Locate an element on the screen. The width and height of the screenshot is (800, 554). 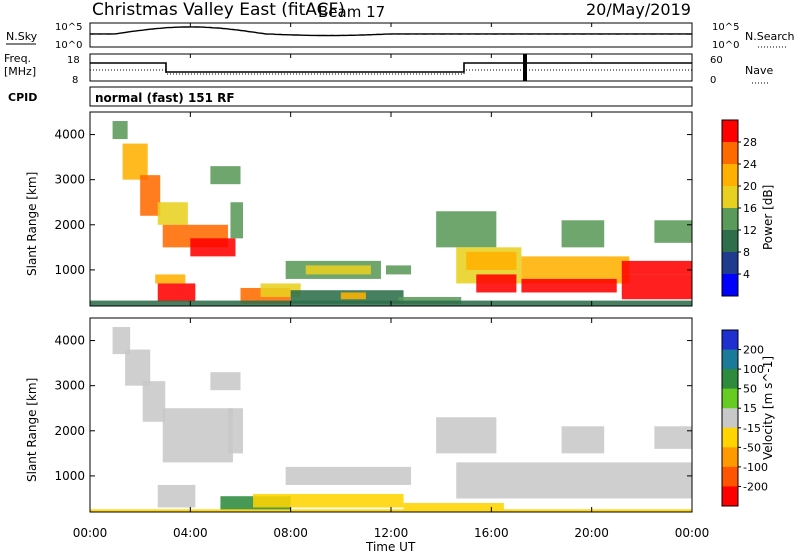
x-tick-label: 20:00 is located at coordinates (591, 533).